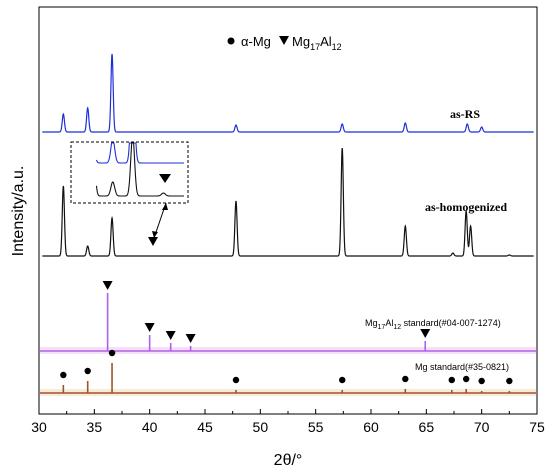  What do you see at coordinates (482, 427) in the screenshot?
I see `x-tick-label: 70` at bounding box center [482, 427].